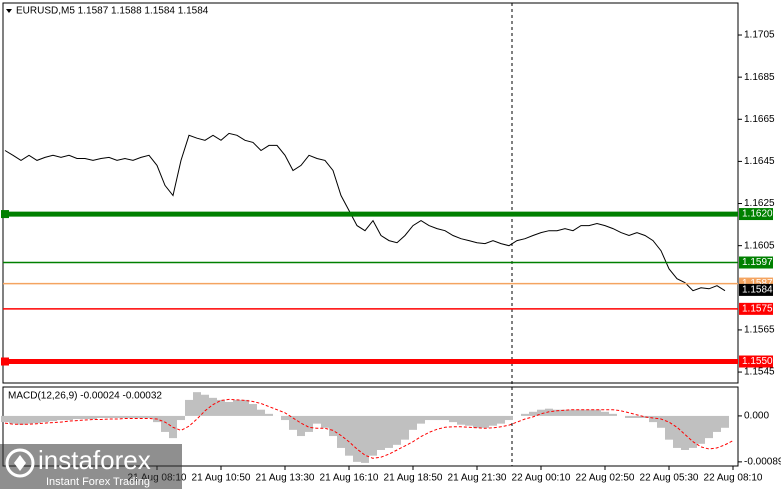  I want to click on logo: instaforex Instant Forex Trading, so click(91, 466).